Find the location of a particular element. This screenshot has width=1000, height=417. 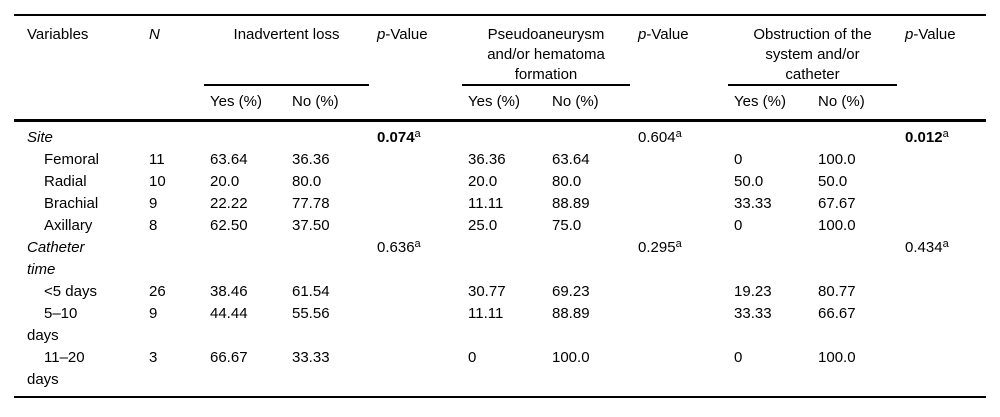

cell-yes-pct: 36.36 is located at coordinates (487, 159).